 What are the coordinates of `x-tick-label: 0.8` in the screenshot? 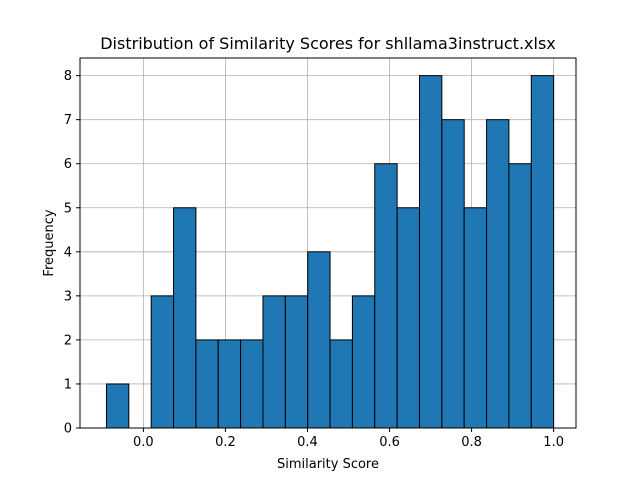 It's located at (471, 442).